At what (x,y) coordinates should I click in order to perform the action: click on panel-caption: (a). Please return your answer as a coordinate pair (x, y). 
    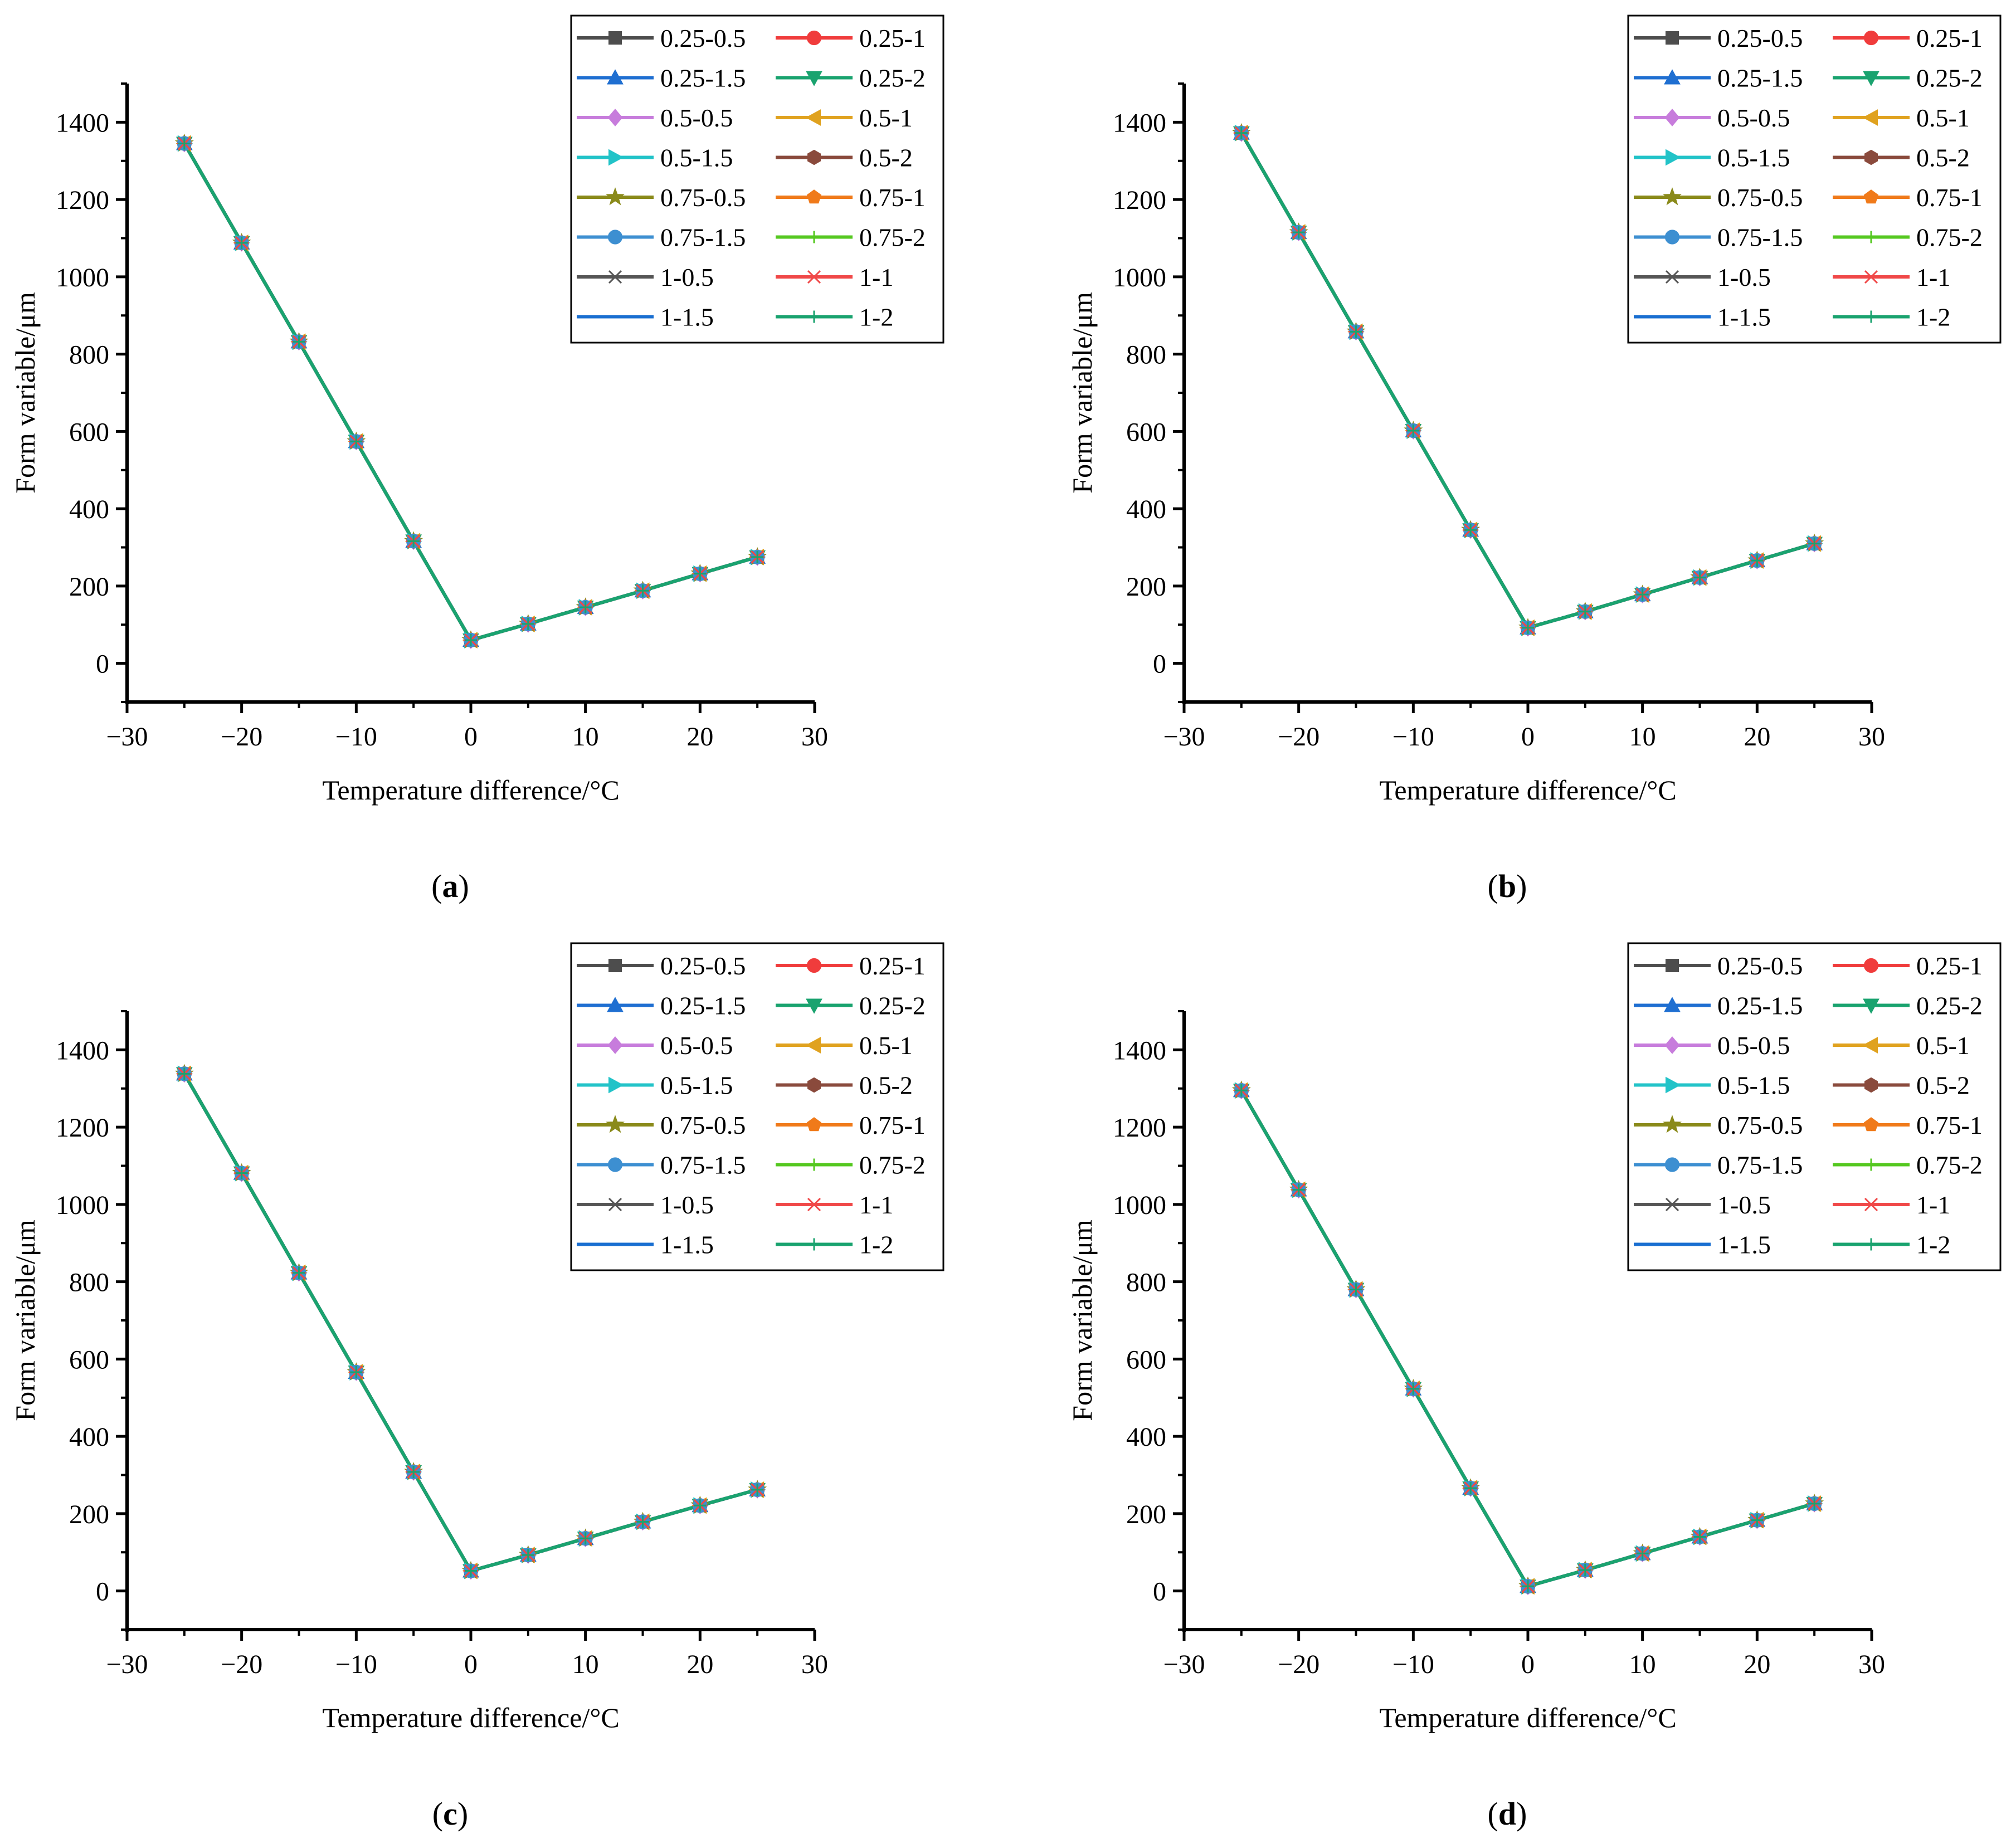
    Looking at the image, I should click on (450, 886).